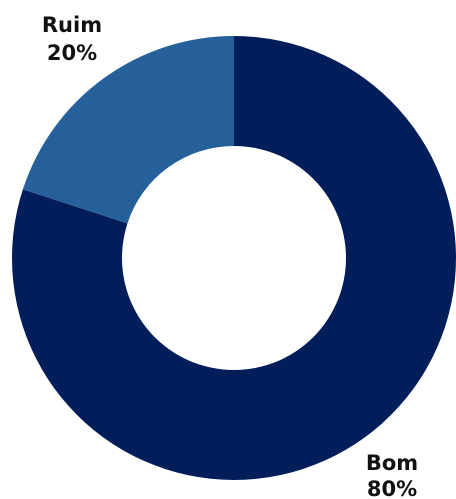 The height and width of the screenshot is (499, 456). What do you see at coordinates (72, 53) in the screenshot?
I see `slice-value-label-ruim: 20%` at bounding box center [72, 53].